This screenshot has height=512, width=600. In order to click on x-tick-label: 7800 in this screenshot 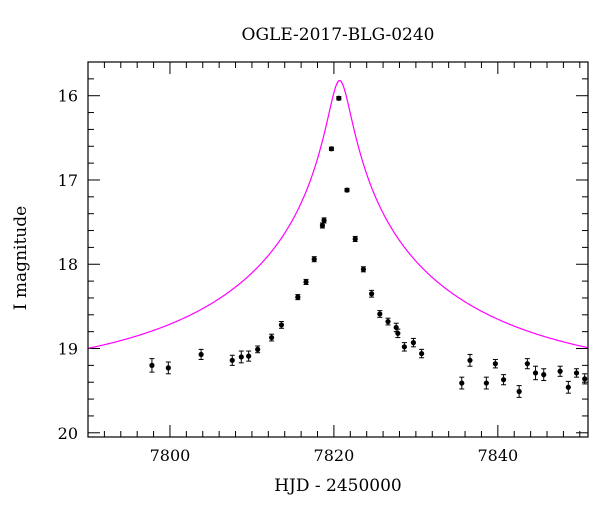, I will do `click(170, 455)`.